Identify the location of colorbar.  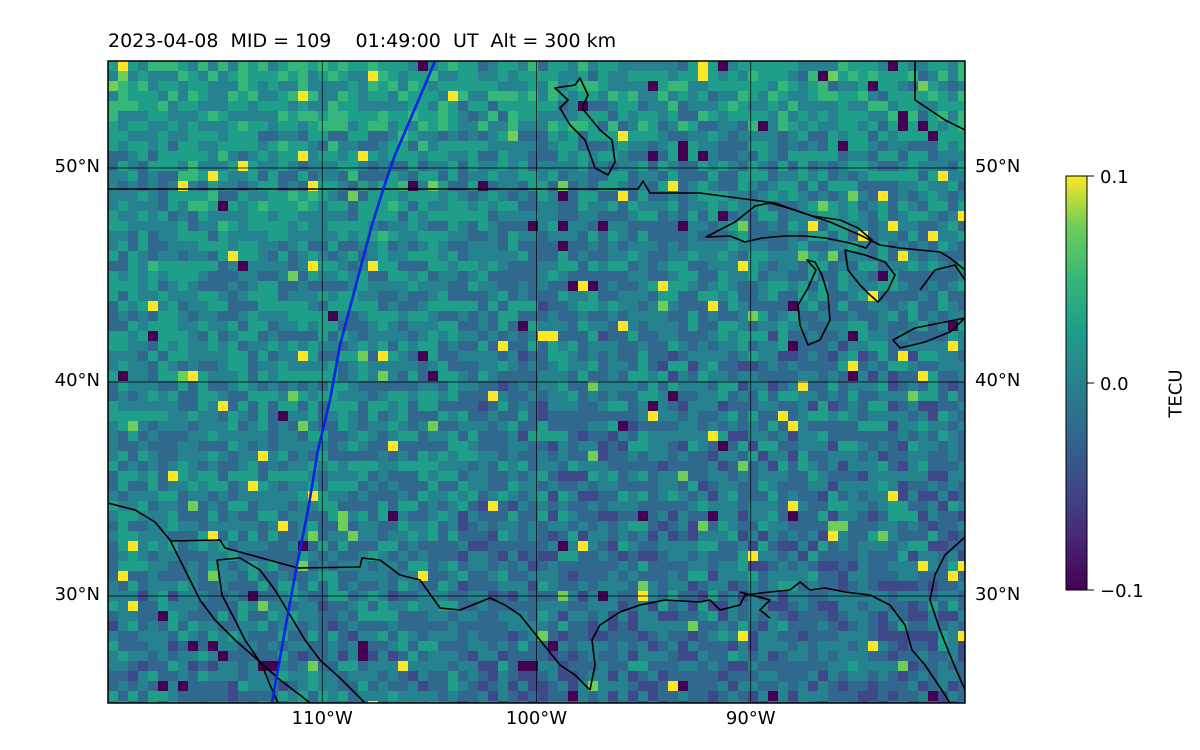
(1076, 383).